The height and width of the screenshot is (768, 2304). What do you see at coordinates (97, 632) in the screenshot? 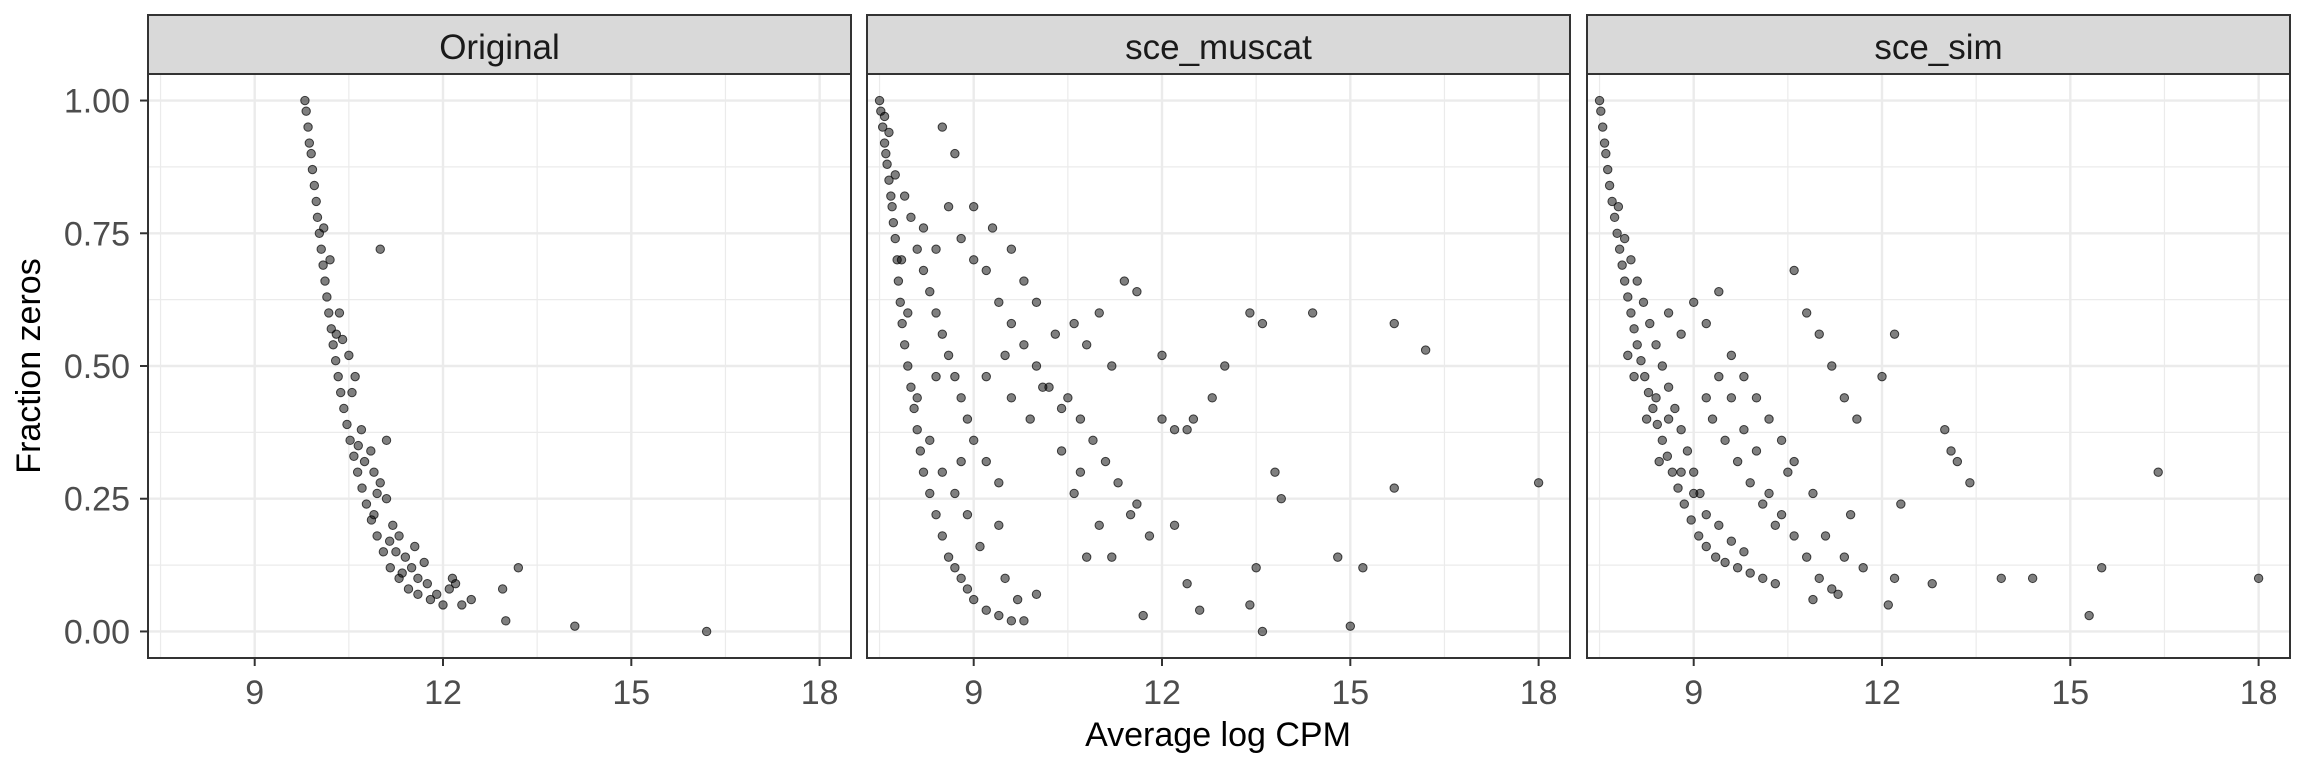
I see `y-tick-label: 0.00` at bounding box center [97, 632].